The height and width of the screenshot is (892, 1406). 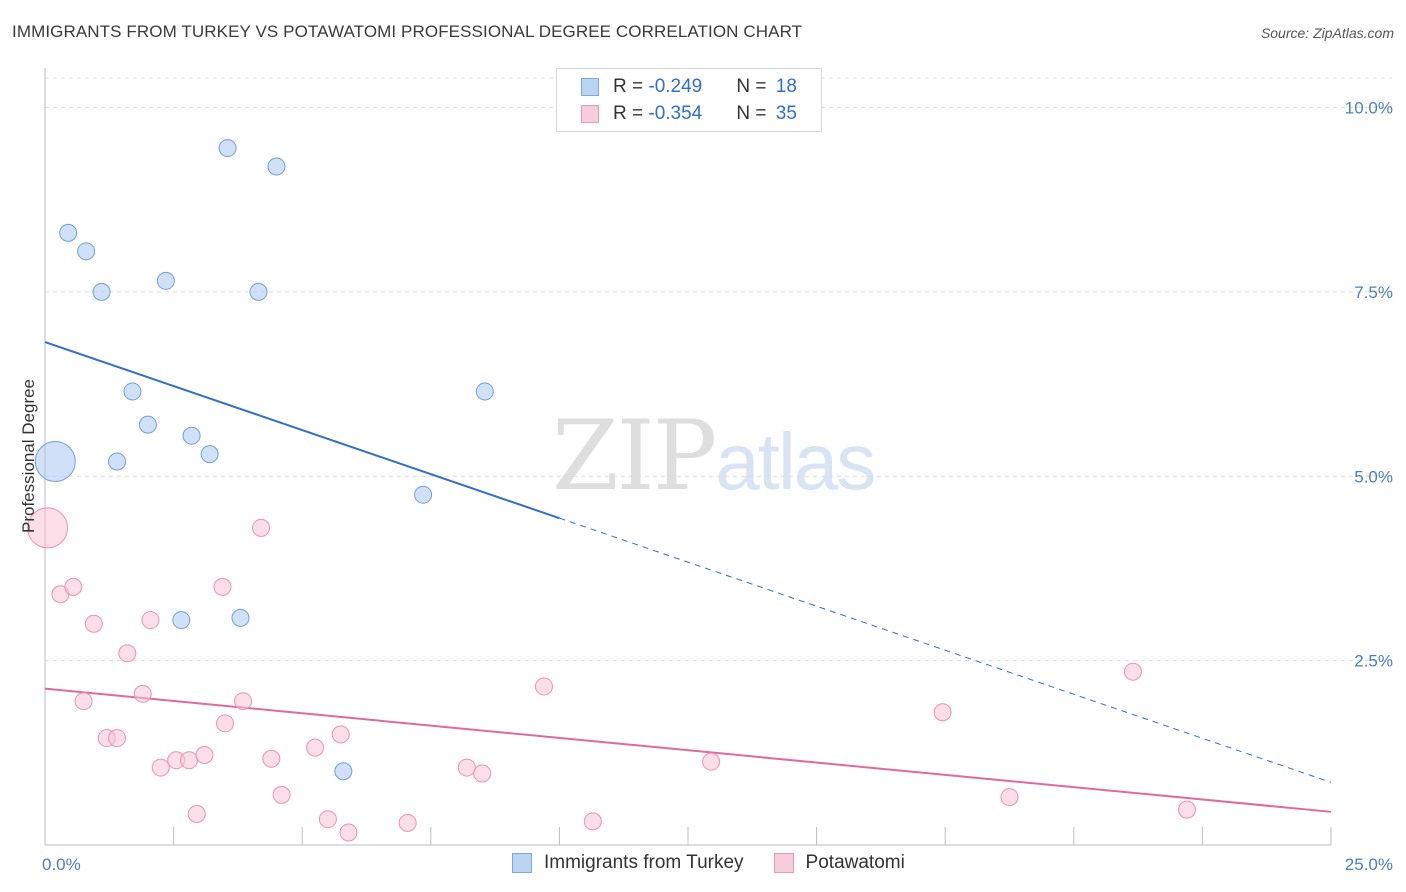 I want to click on bottom-legend-swatch-potawatomi, so click(x=783, y=863).